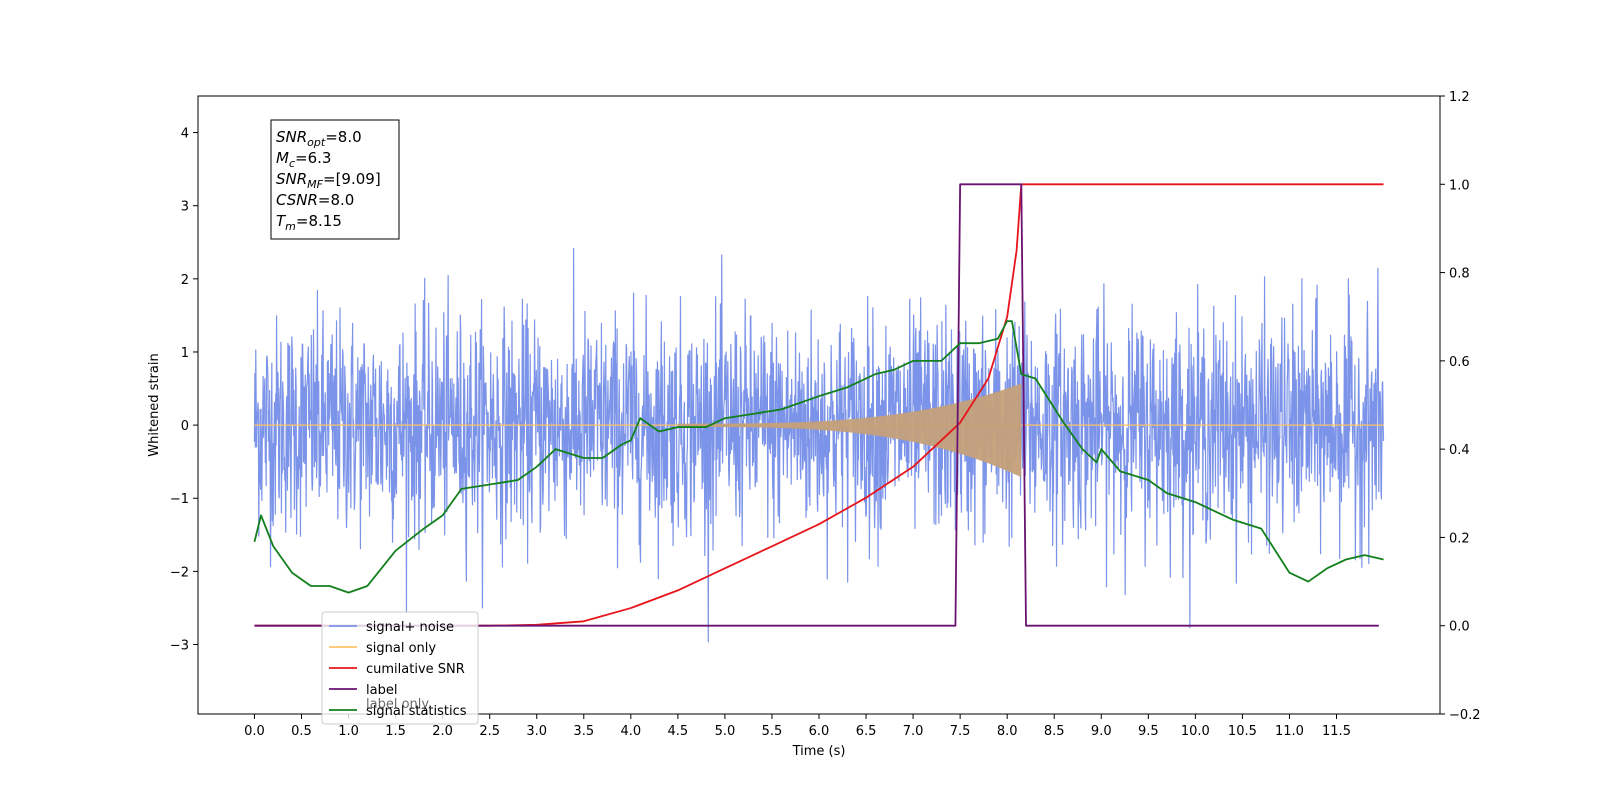  I want to click on x-tick-label: 2.0, so click(442, 731).